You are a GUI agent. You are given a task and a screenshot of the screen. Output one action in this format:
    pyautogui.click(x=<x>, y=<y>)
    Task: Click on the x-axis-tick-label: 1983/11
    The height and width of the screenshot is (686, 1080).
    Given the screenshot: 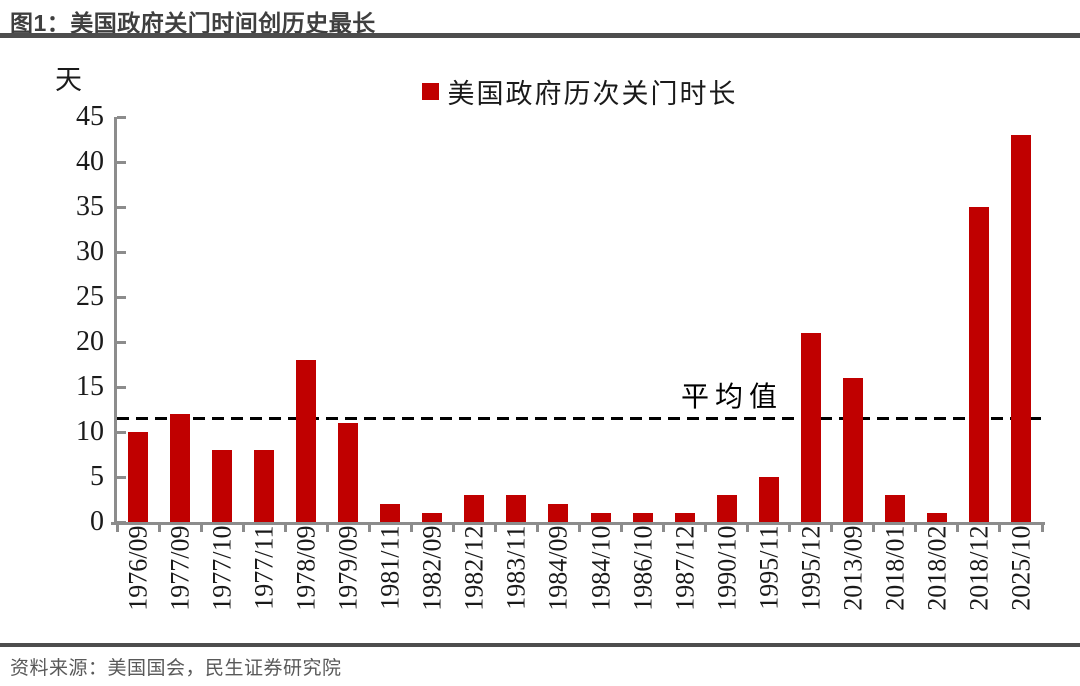 What is the action you would take?
    pyautogui.click(x=516, y=567)
    